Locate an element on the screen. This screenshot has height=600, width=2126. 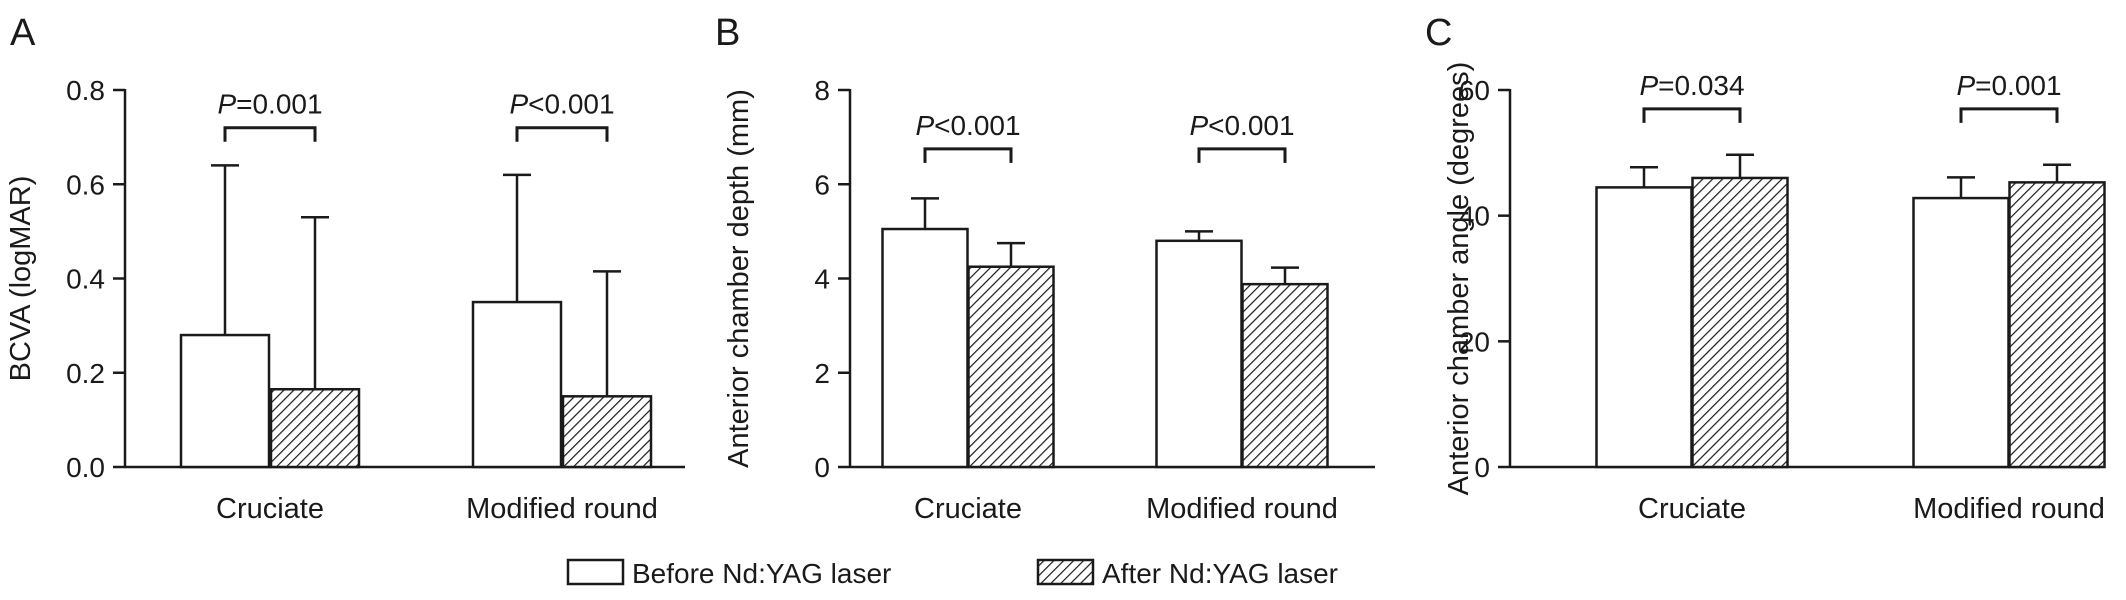
p-value-label: P=0.034 is located at coordinates (1691, 85).